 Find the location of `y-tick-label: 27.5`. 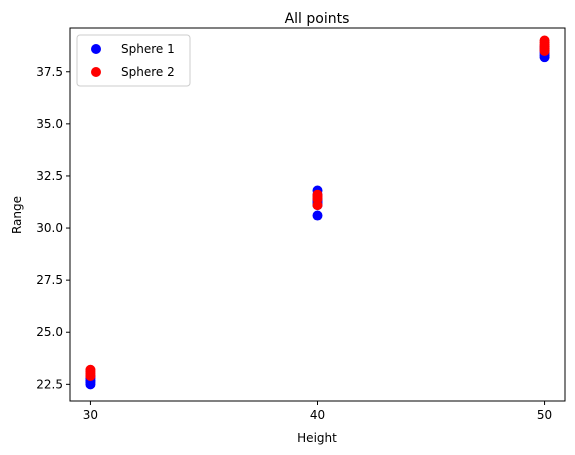

y-tick-label: 27.5 is located at coordinates (49, 280).